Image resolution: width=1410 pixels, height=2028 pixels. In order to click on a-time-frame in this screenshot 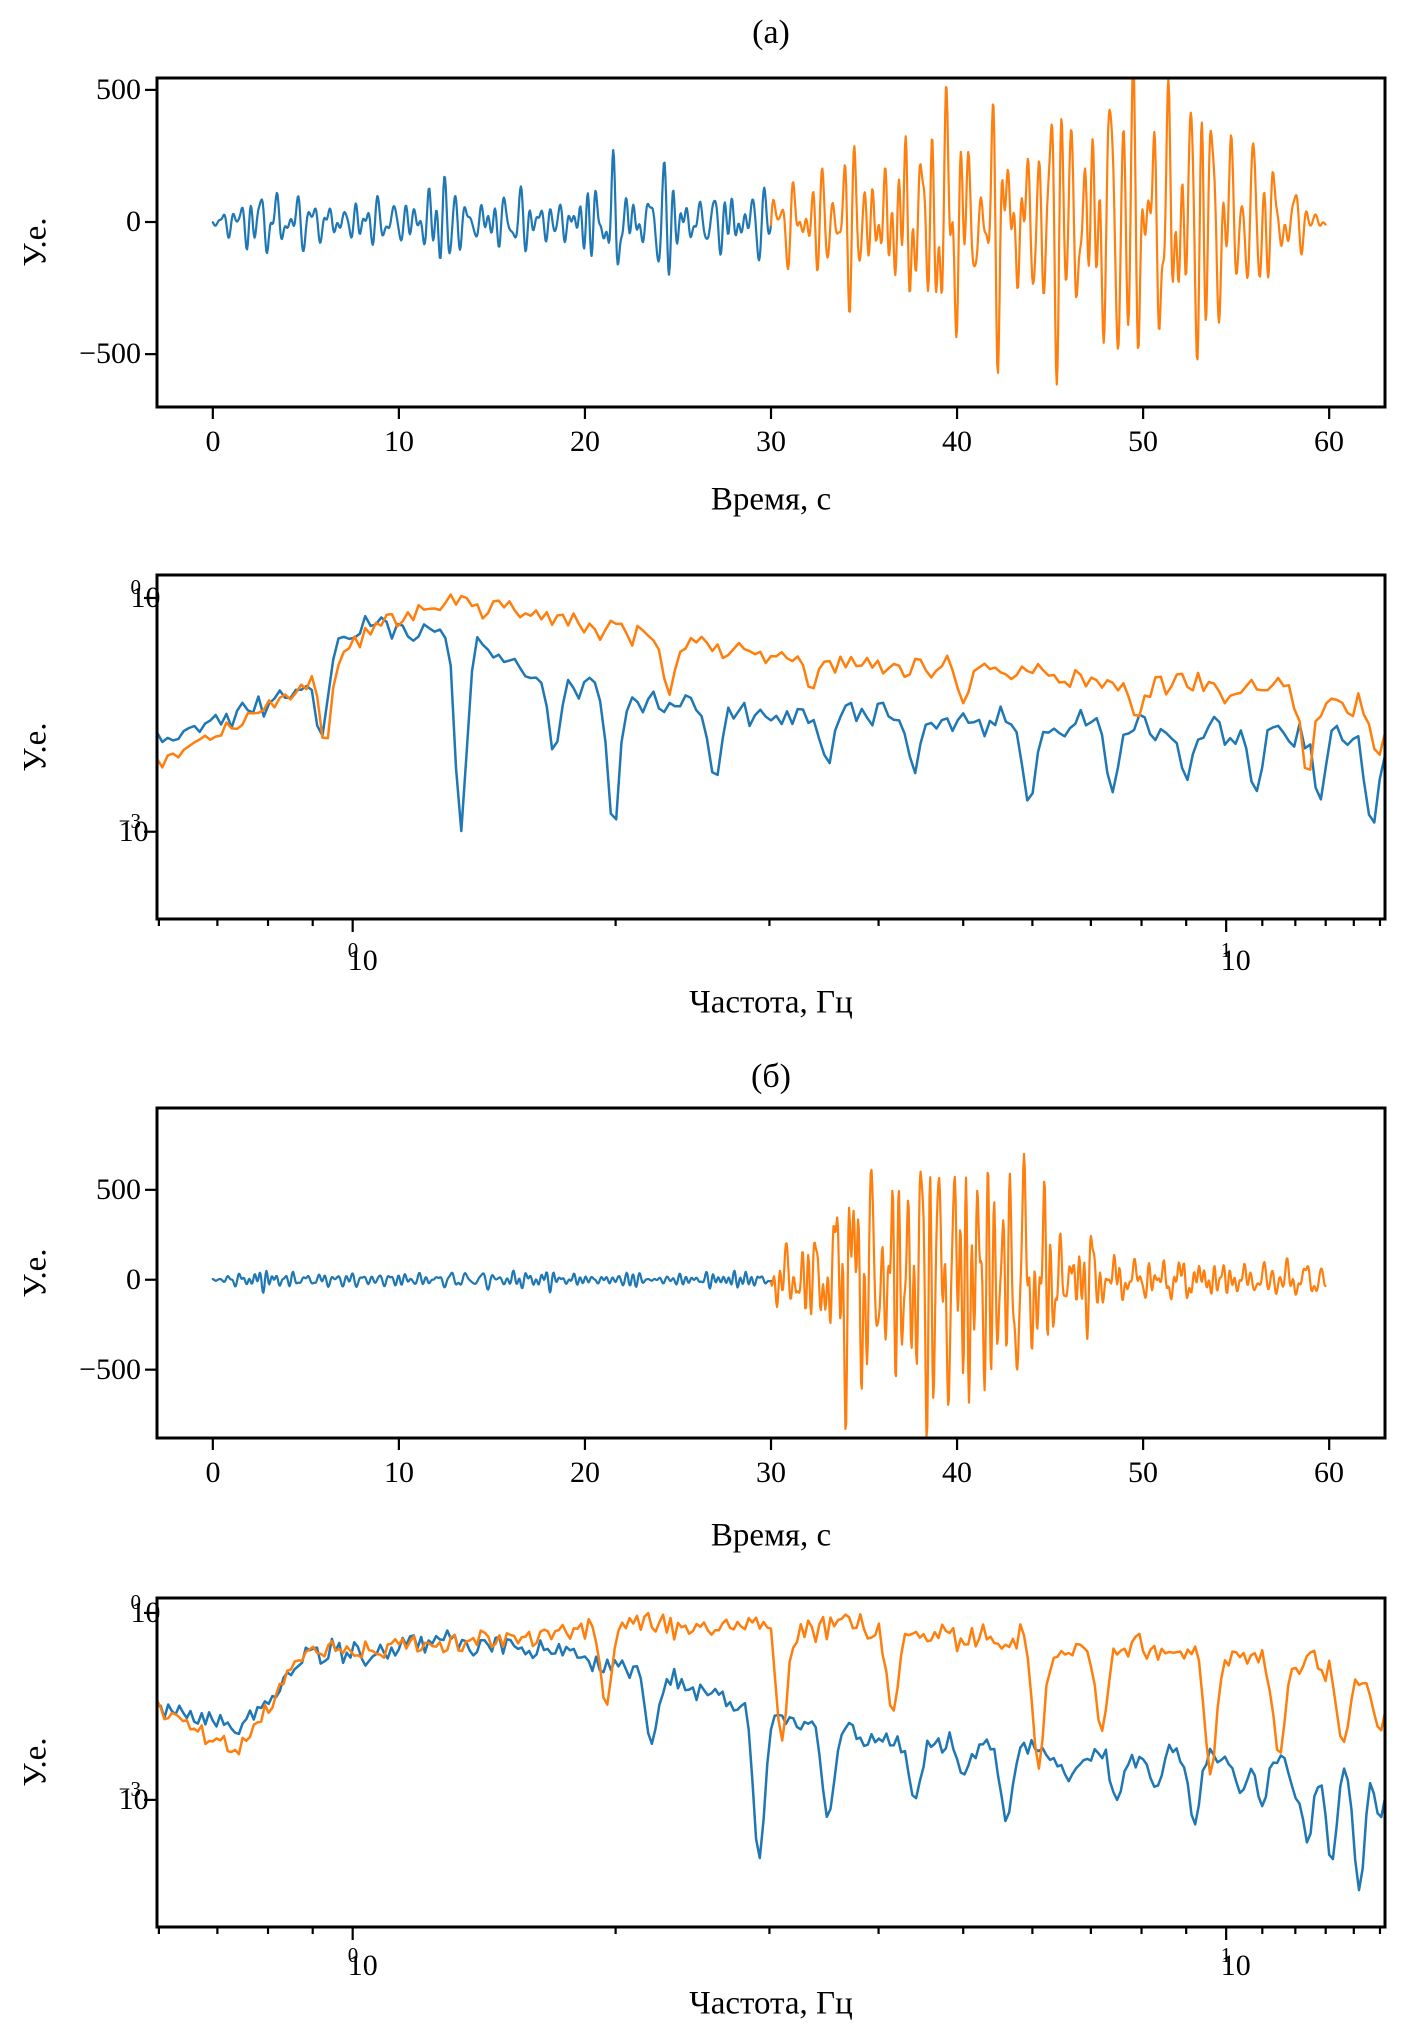, I will do `click(771, 242)`.